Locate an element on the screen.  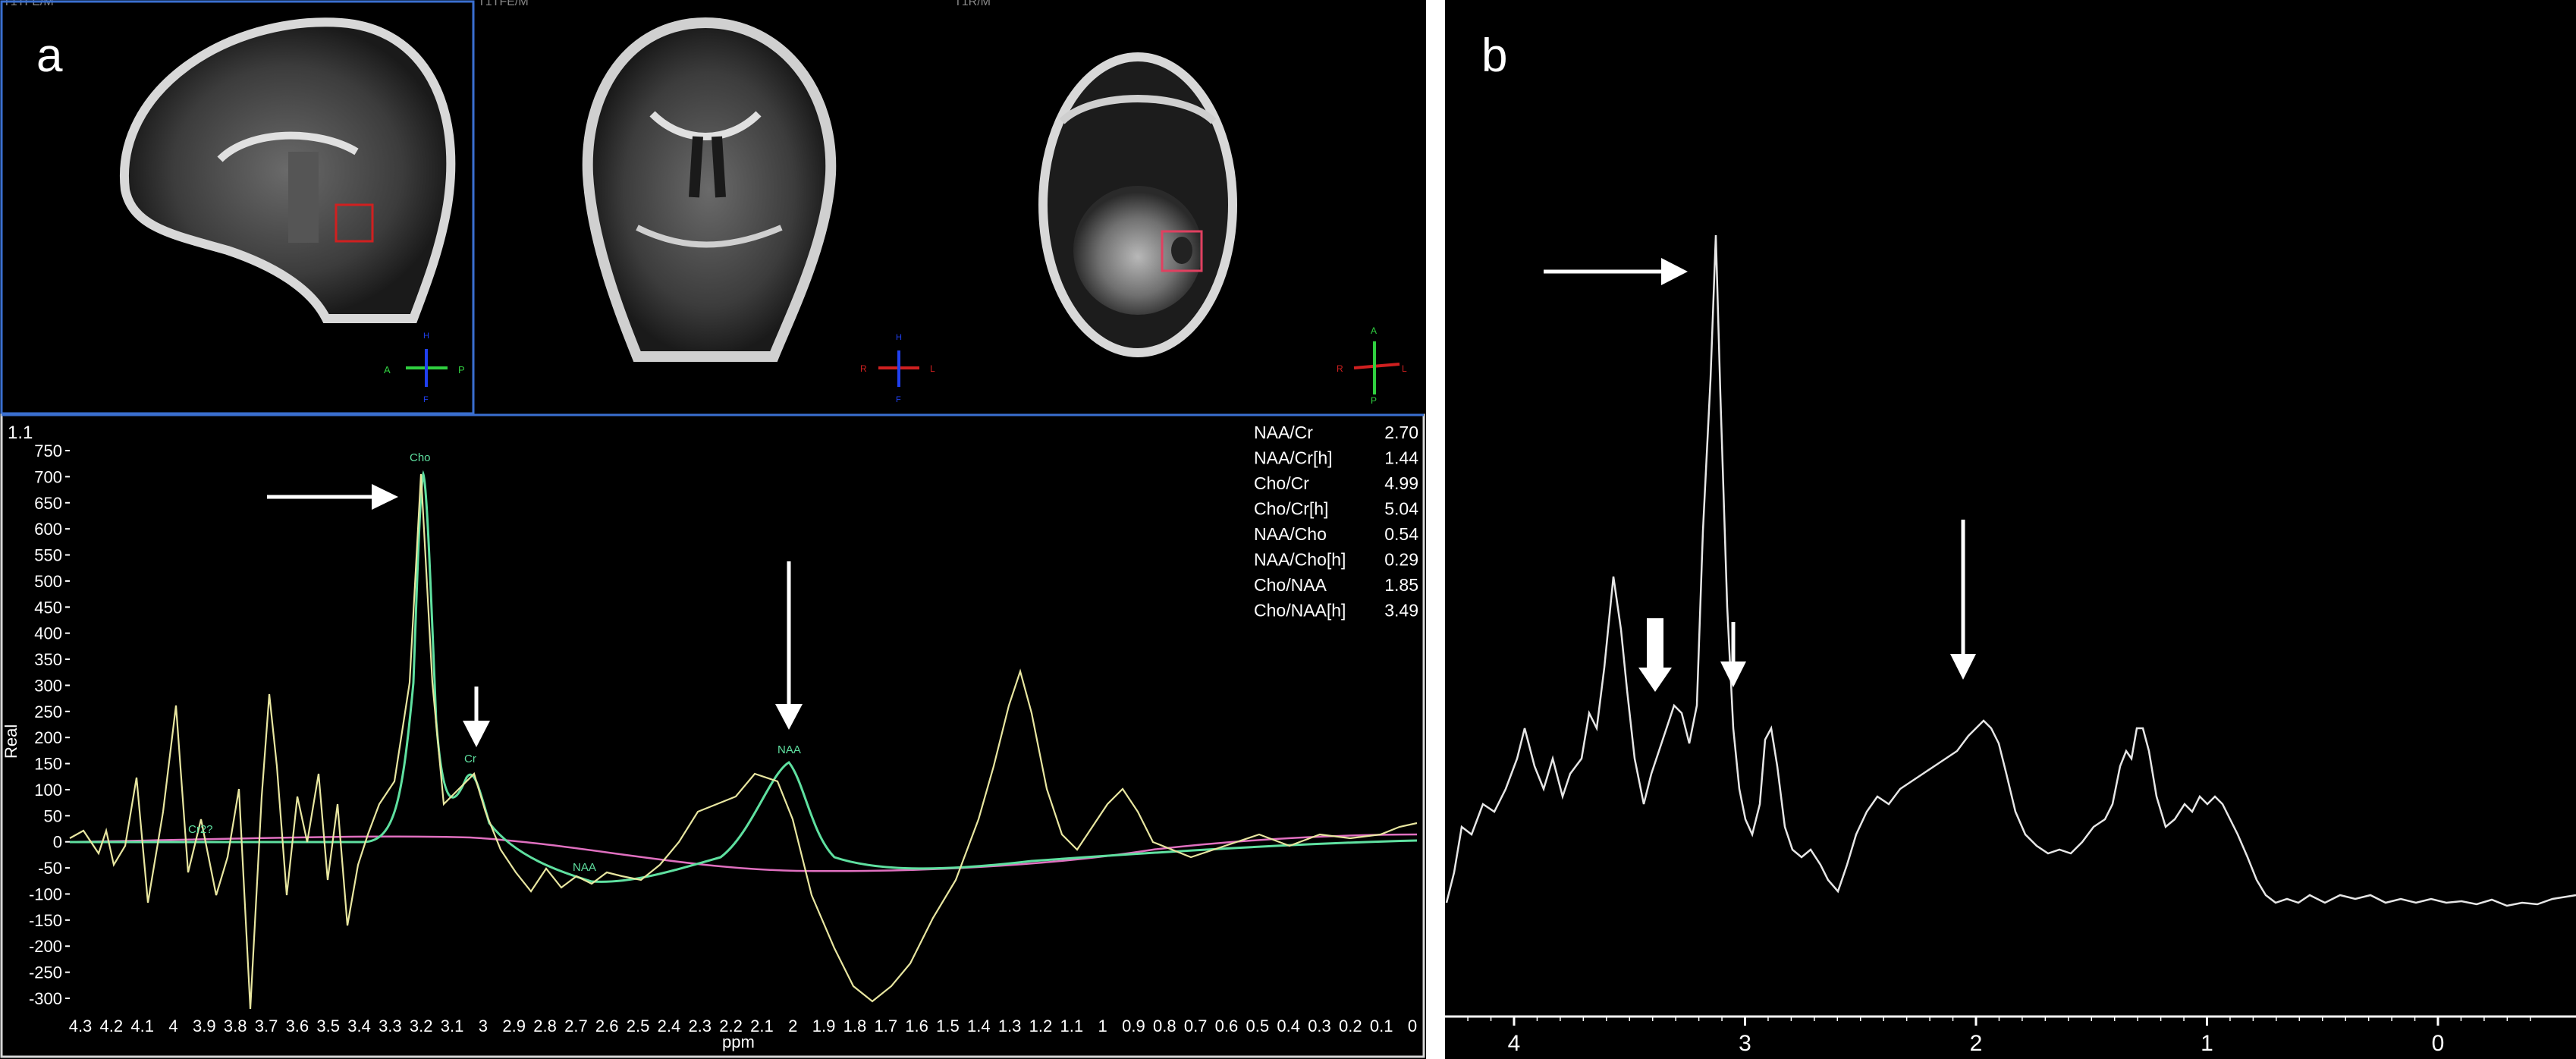
x-tick-label: 1.7 is located at coordinates (885, 1026).